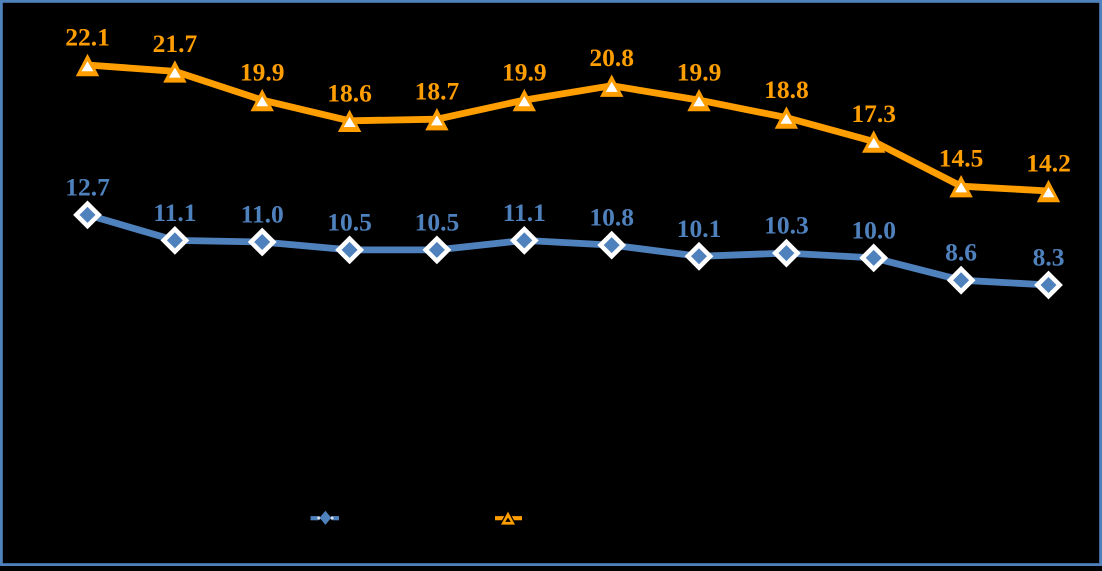 The width and height of the screenshot is (1102, 571). I want to click on svg-text: 11.0, so click(262, 214).